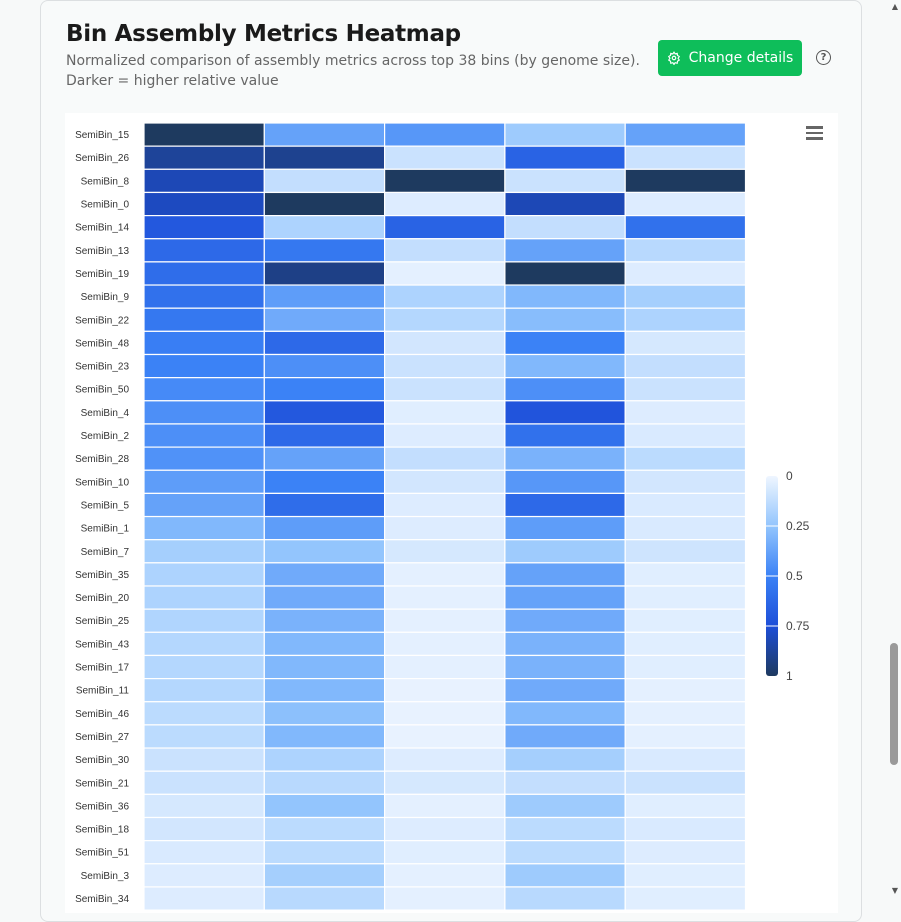 This screenshot has width=901, height=922. I want to click on hamburger-menu-icon, so click(814, 134).